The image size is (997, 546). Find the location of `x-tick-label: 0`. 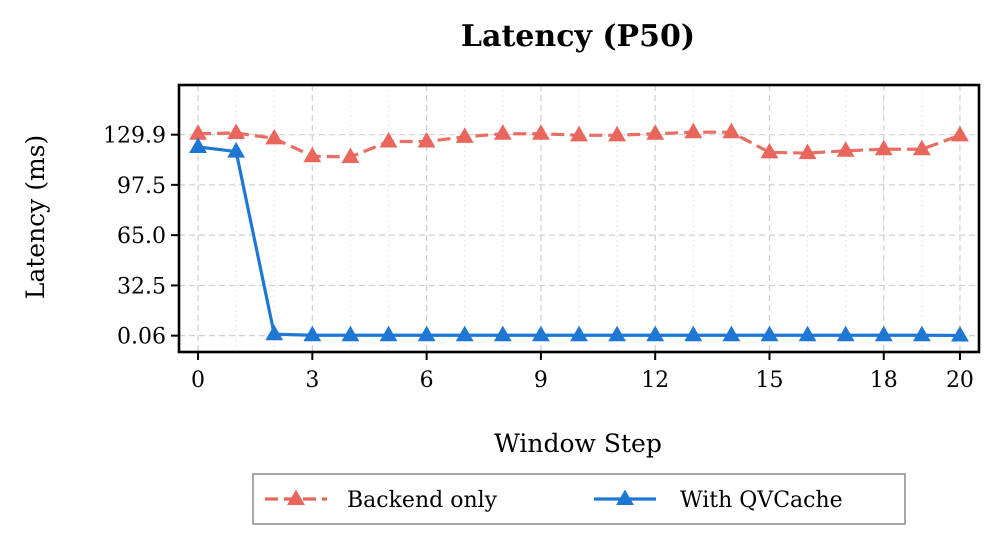

x-tick-label: 0 is located at coordinates (198, 380).